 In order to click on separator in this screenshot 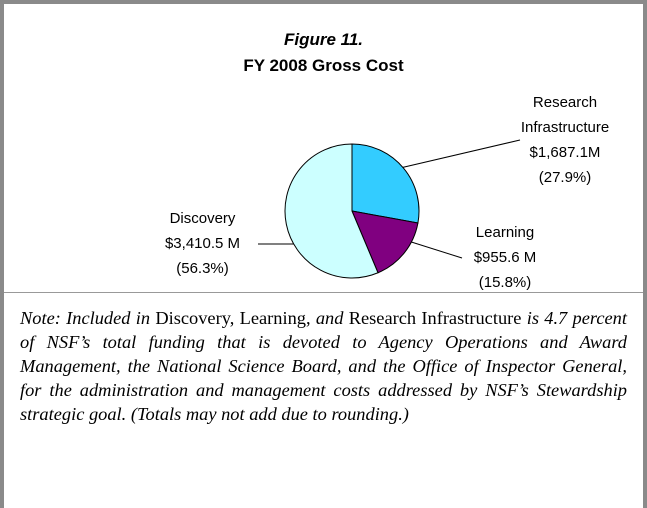, I will do `click(323, 292)`.